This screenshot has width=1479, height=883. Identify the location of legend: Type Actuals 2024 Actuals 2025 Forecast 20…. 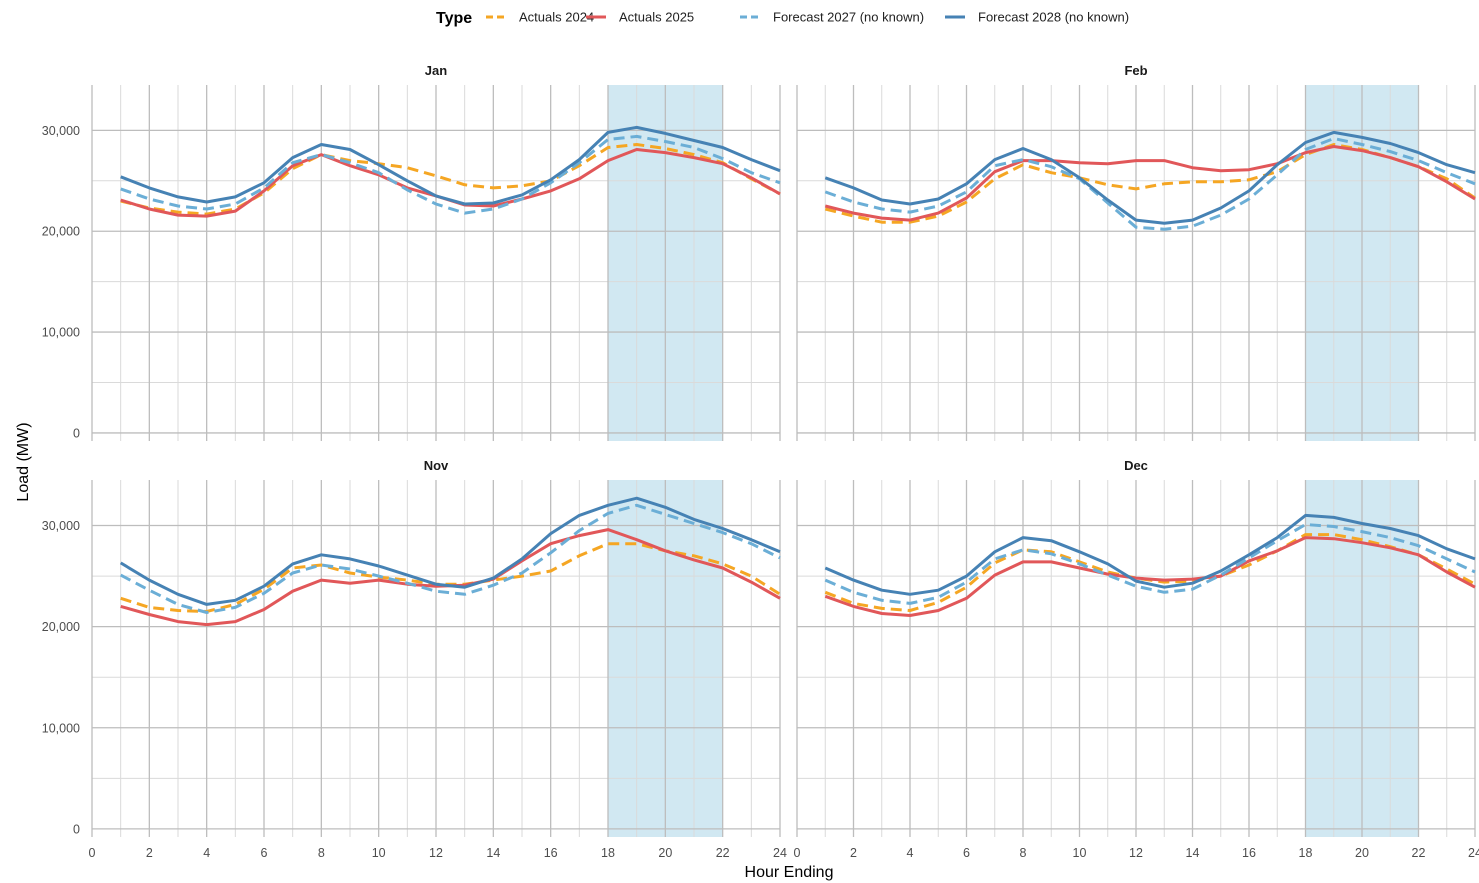
(782, 19).